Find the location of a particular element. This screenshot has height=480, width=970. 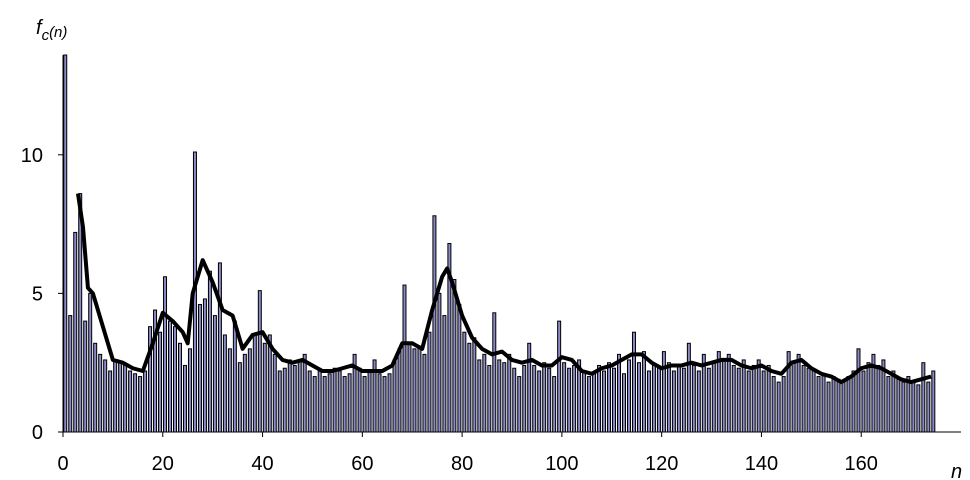

x-tick-label: 80 is located at coordinates (462, 464).